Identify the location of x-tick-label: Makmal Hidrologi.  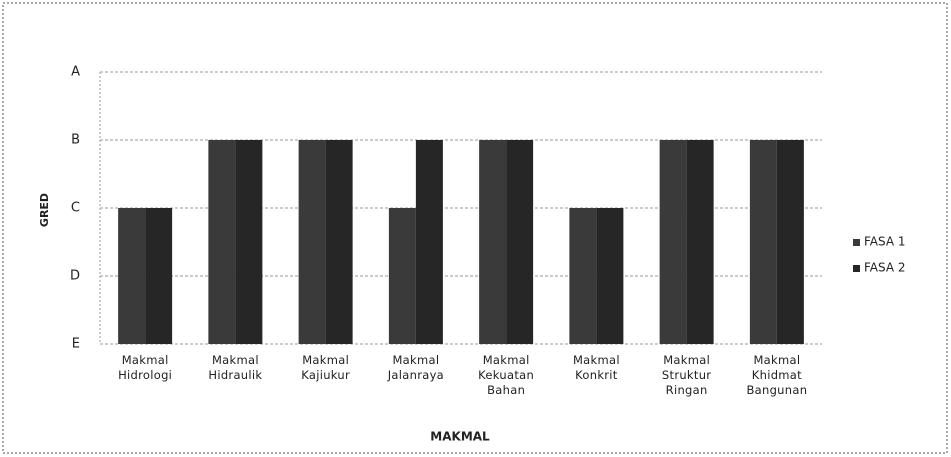
(145, 367).